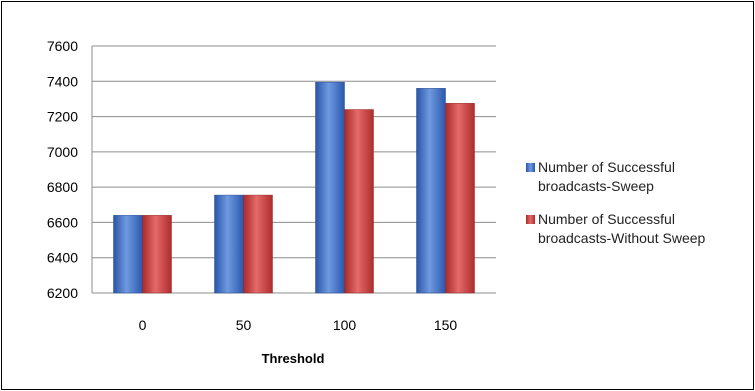 This screenshot has height=391, width=755. What do you see at coordinates (530, 219) in the screenshot?
I see `legend-swatch-without-sweep` at bounding box center [530, 219].